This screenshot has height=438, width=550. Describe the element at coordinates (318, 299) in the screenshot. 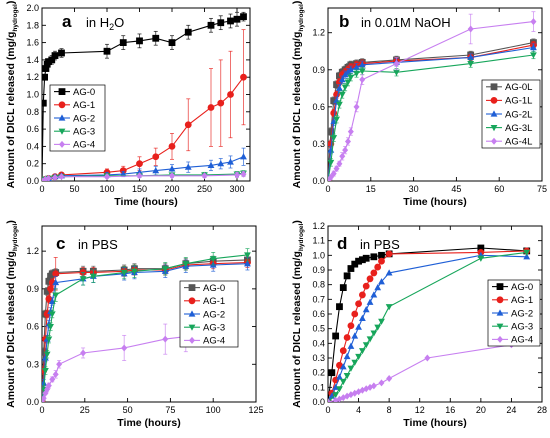

I see `y-tick-label: 0.7` at that location.